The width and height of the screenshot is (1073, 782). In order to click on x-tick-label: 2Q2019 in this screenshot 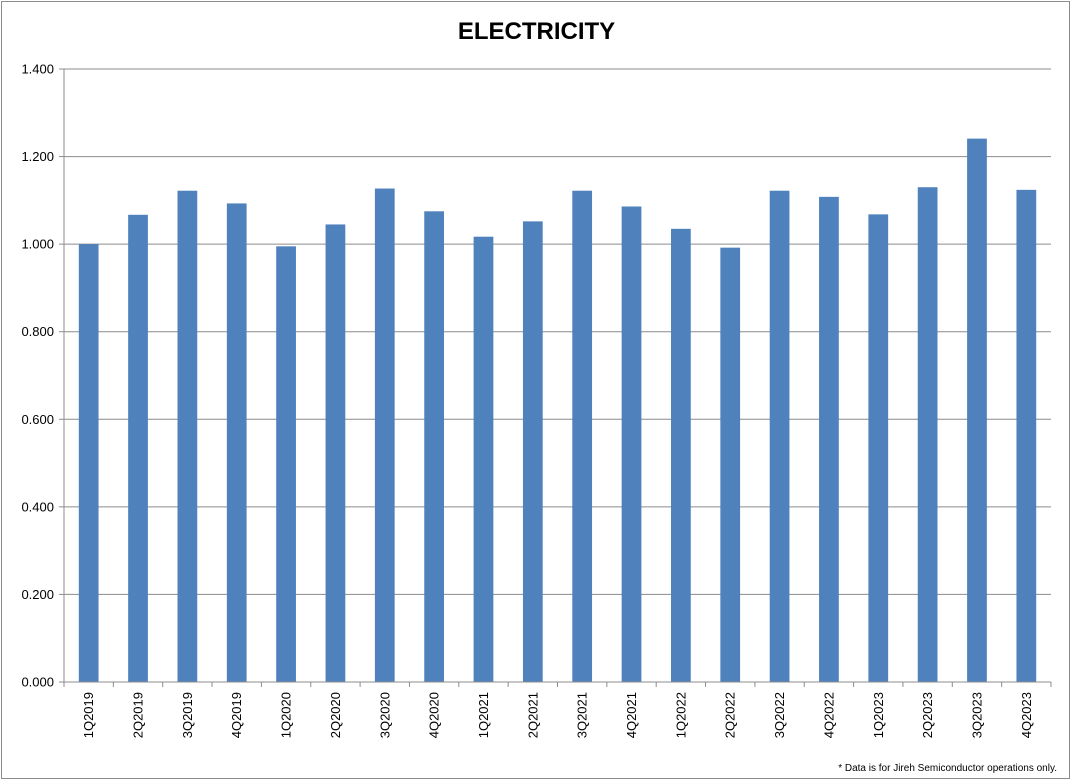, I will do `click(138, 715)`.